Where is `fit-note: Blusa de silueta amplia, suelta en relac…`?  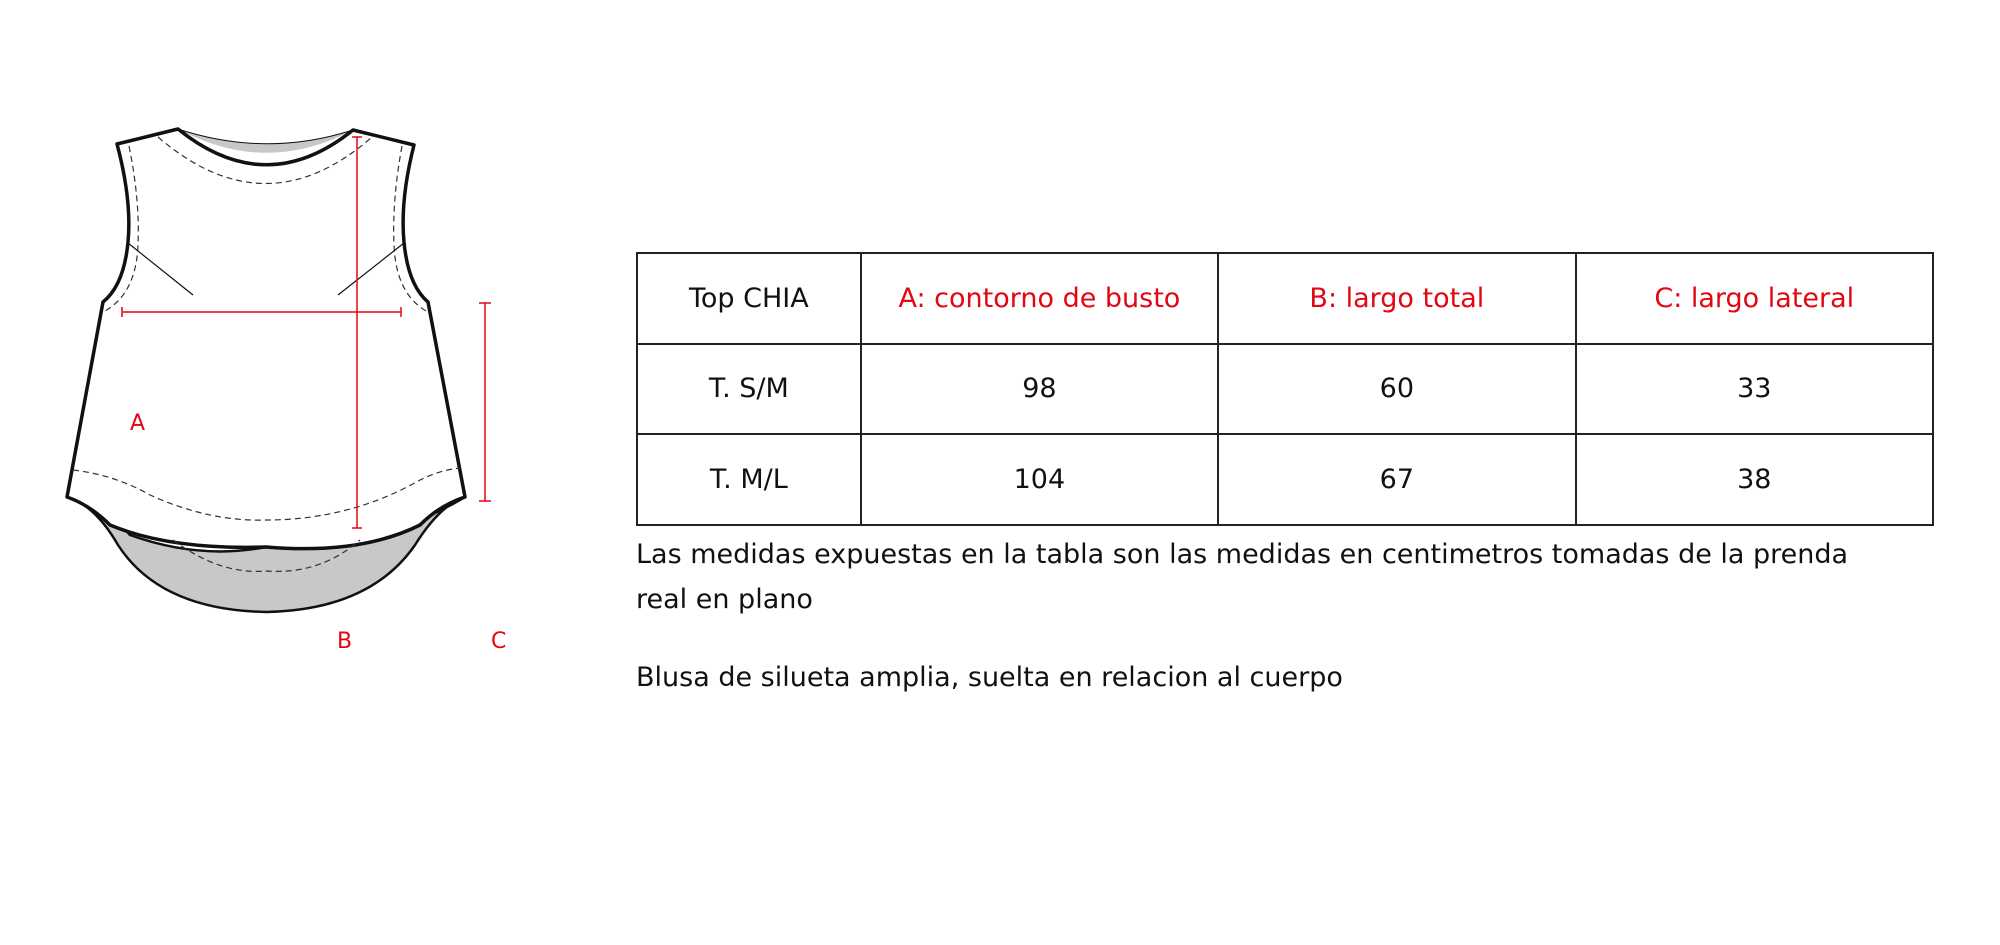
fit-note: Blusa de silueta amplia, suelta en relac… is located at coordinates (989, 677).